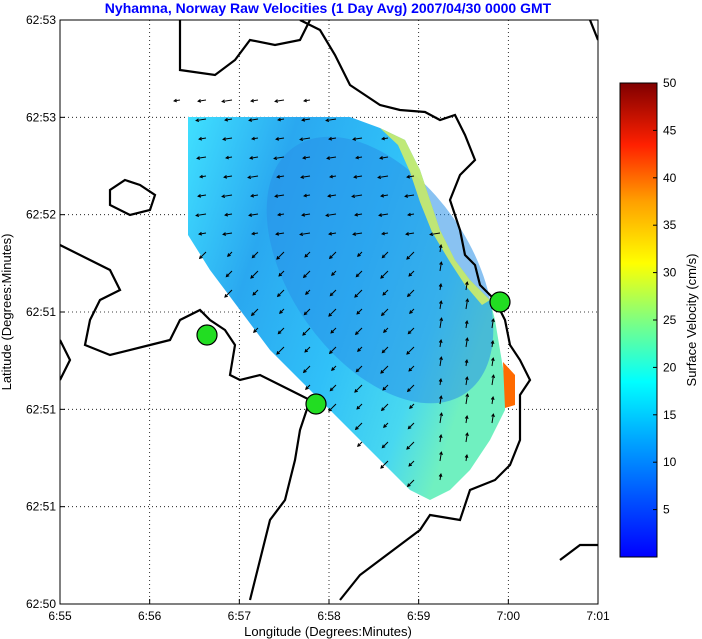 The image size is (702, 639). I want to click on colorbar-tick-label: 25, so click(670, 320).